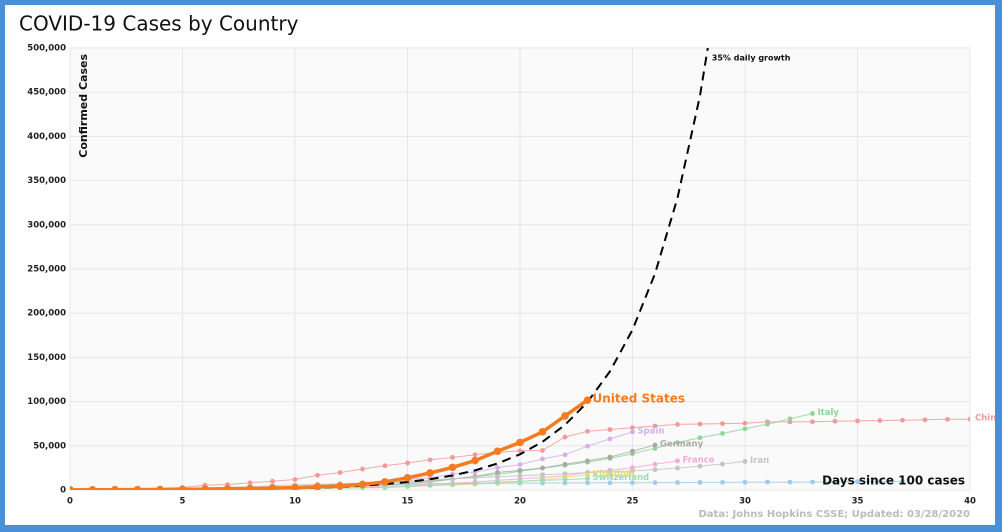 The width and height of the screenshot is (1002, 532). Describe the element at coordinates (893, 481) in the screenshot. I see `x-axis-title: Days since 100 cases` at that location.